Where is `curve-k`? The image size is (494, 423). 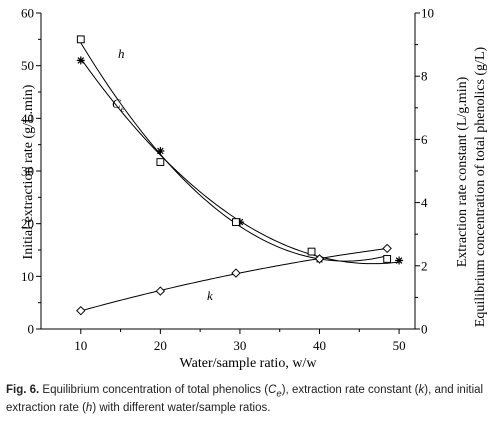
curve-k is located at coordinates (234, 279).